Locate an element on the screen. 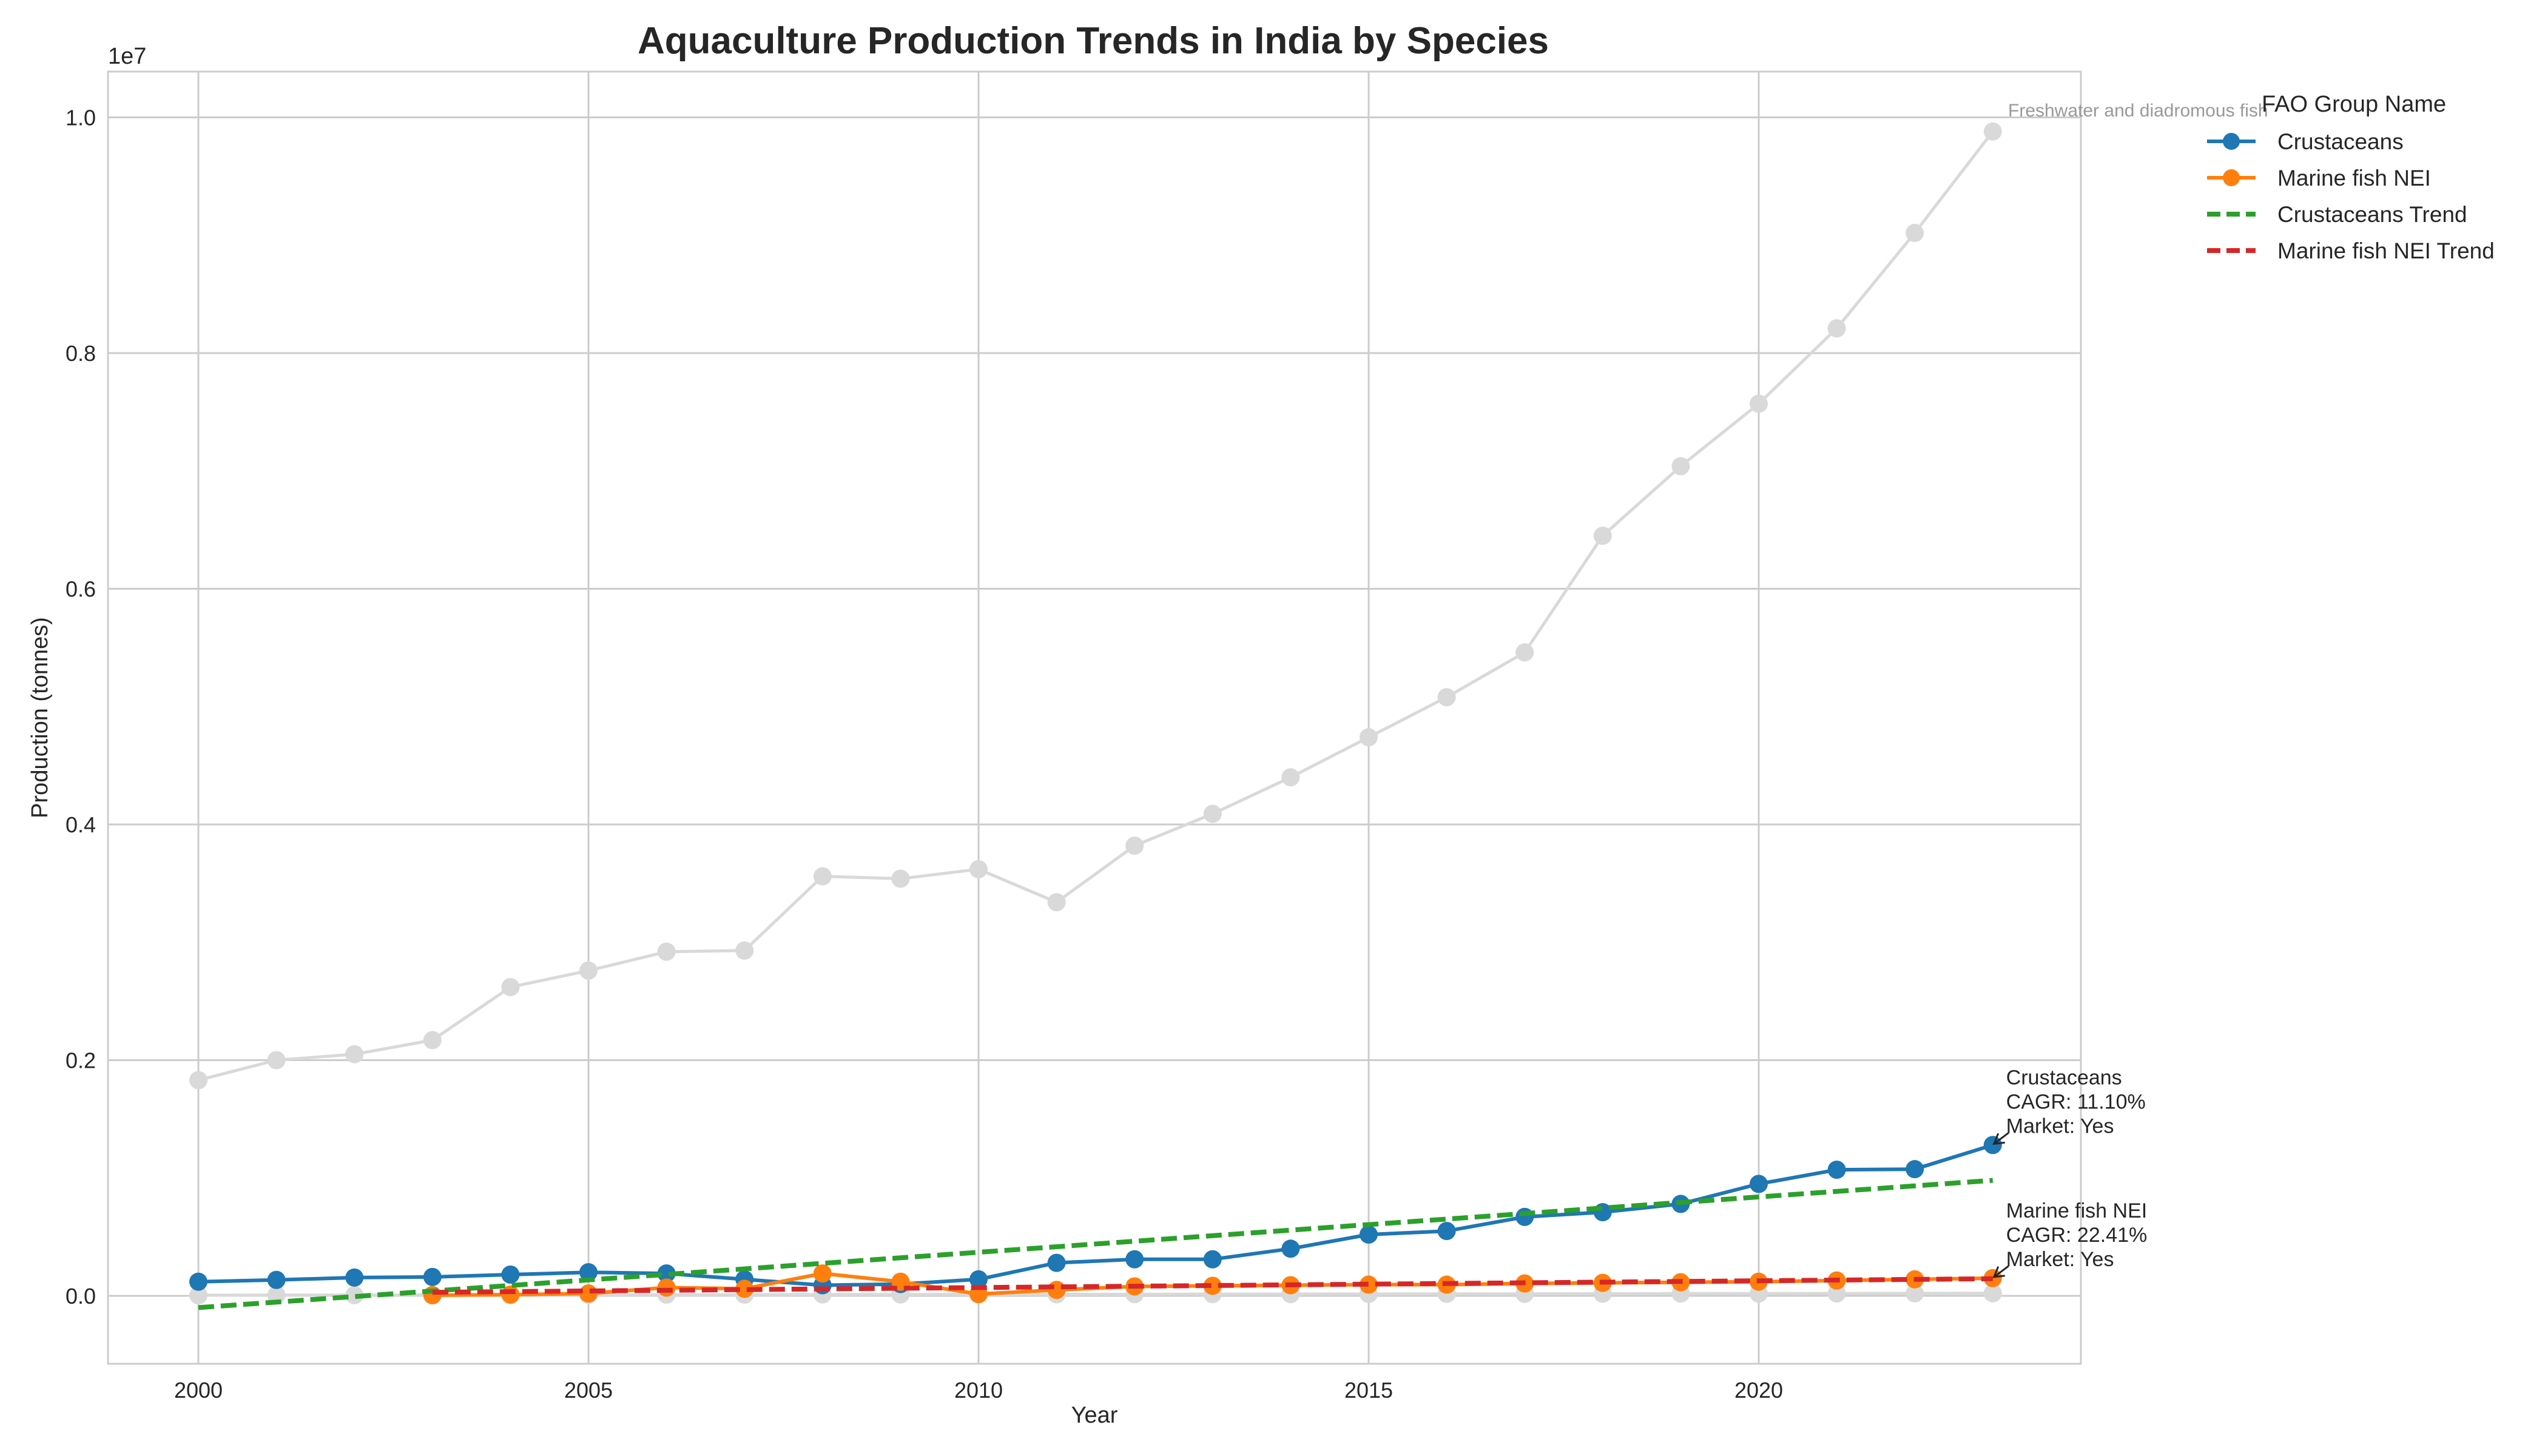 The image size is (2548, 1456). marine-fish-nei-trend-line is located at coordinates (1212, 1285).